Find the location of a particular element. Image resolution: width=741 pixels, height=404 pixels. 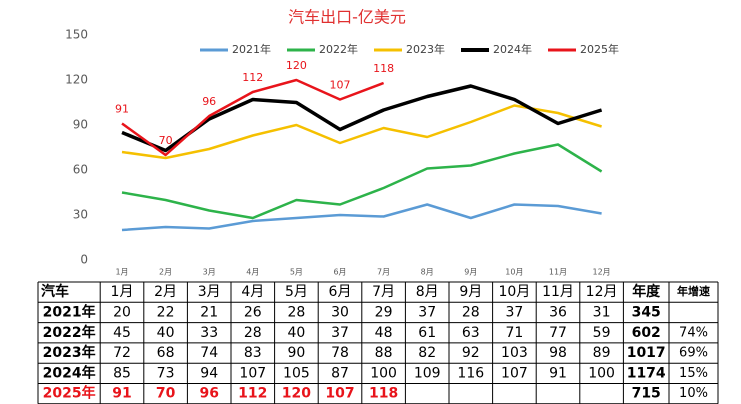

legend-label: 2023年 is located at coordinates (425, 49).